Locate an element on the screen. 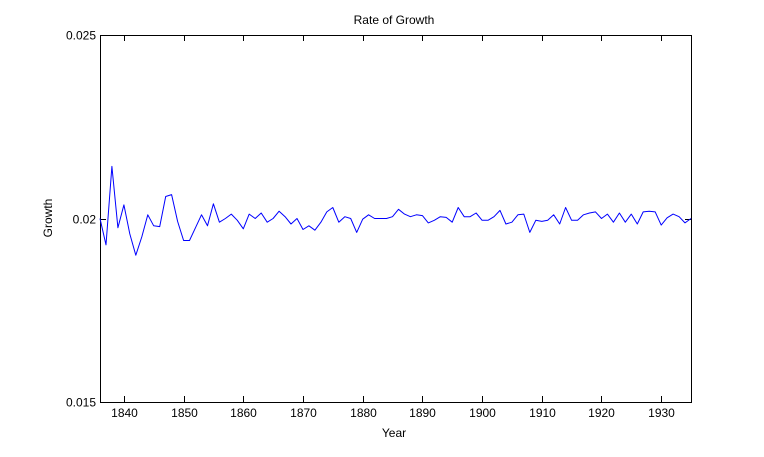 This screenshot has height=457, width=764. y-axis-label: Growth is located at coordinates (48, 218).